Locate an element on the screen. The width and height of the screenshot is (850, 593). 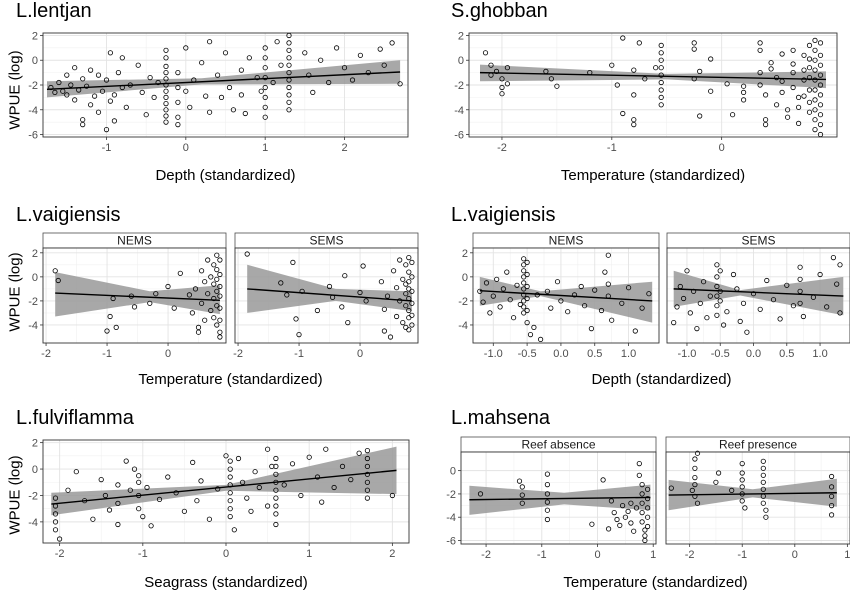
fit-line is located at coordinates (560, 498).